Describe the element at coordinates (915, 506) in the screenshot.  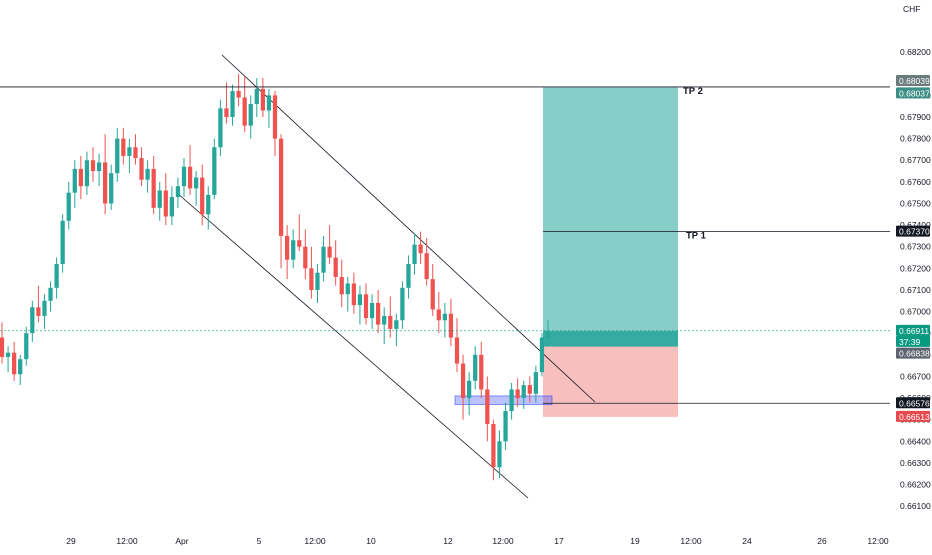
I see `price-tick-label: 0.66100` at that location.